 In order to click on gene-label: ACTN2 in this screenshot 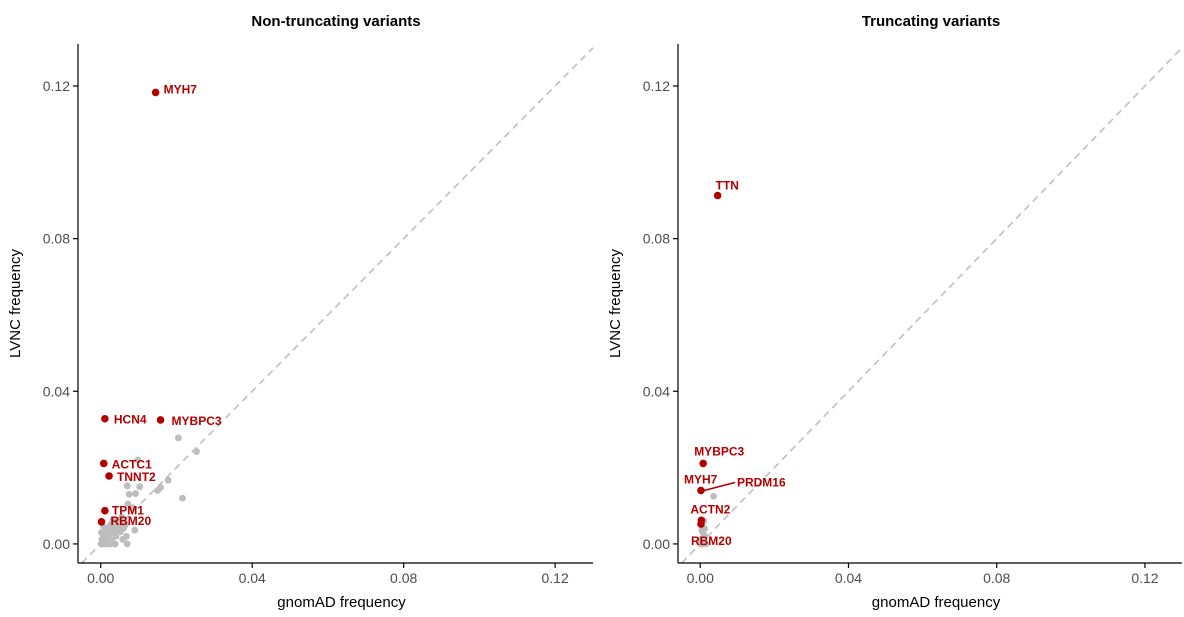, I will do `click(710, 509)`.